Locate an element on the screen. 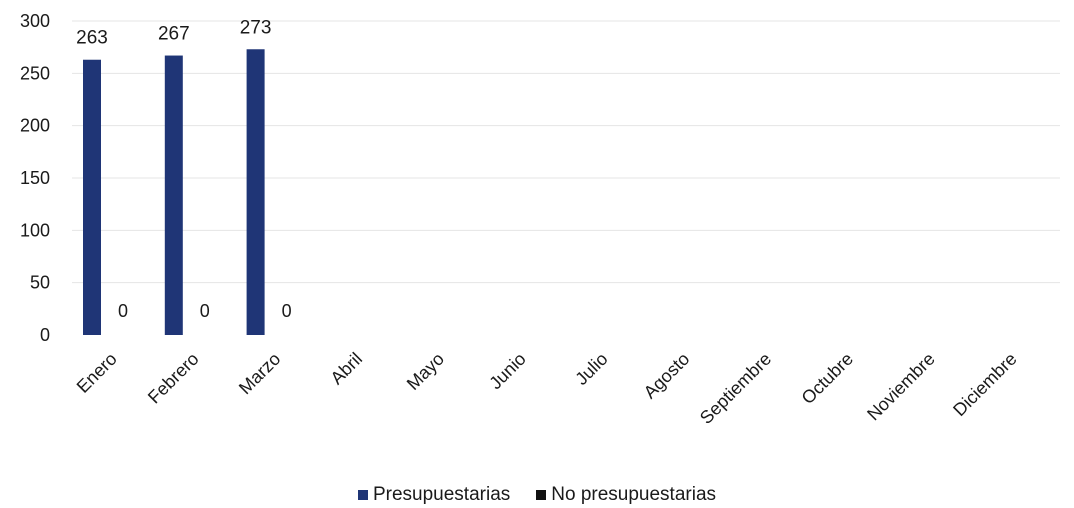 The image size is (1074, 508). legend-item-presupuestarias: Presupuestarias is located at coordinates (434, 495).